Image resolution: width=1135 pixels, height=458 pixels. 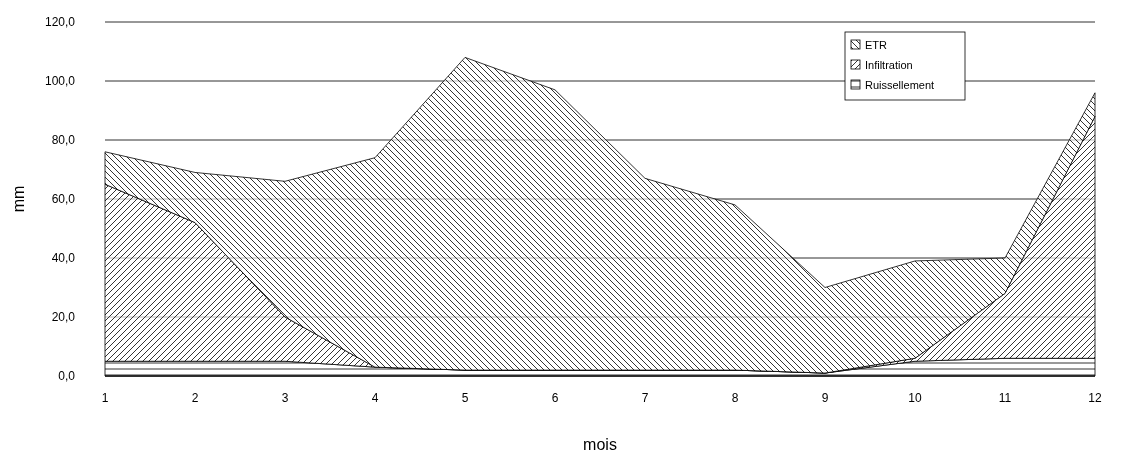 What do you see at coordinates (900, 84) in the screenshot?
I see `legend-label: Ruissellement` at bounding box center [900, 84].